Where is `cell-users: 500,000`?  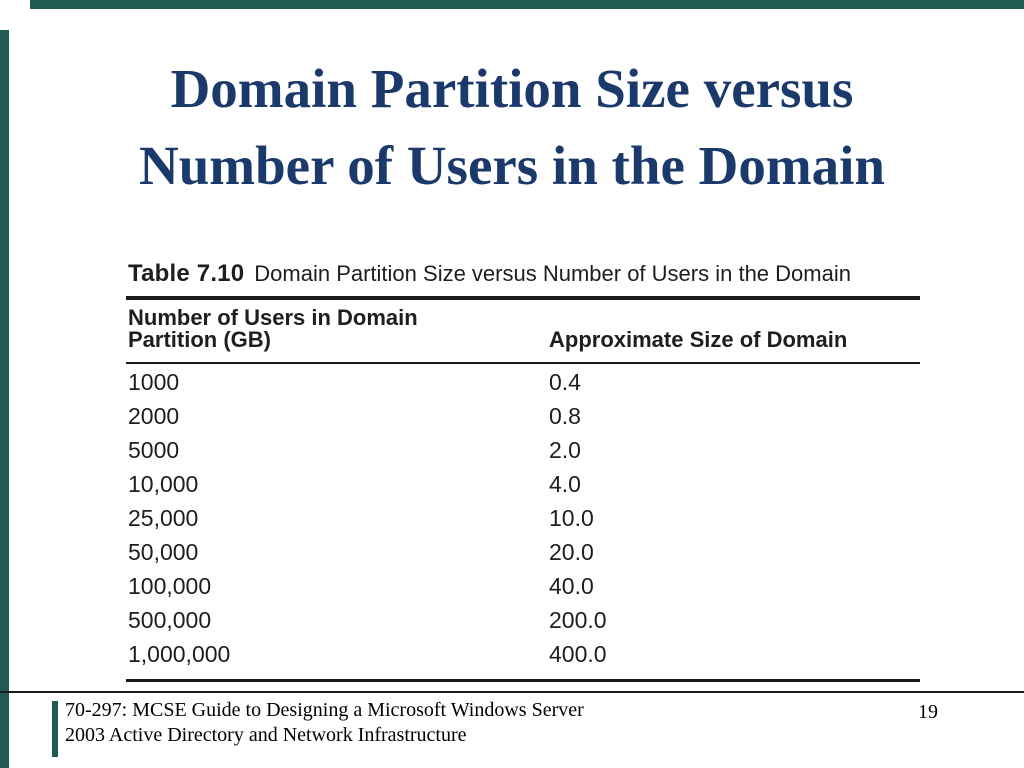
cell-users: 500,000 is located at coordinates (170, 619).